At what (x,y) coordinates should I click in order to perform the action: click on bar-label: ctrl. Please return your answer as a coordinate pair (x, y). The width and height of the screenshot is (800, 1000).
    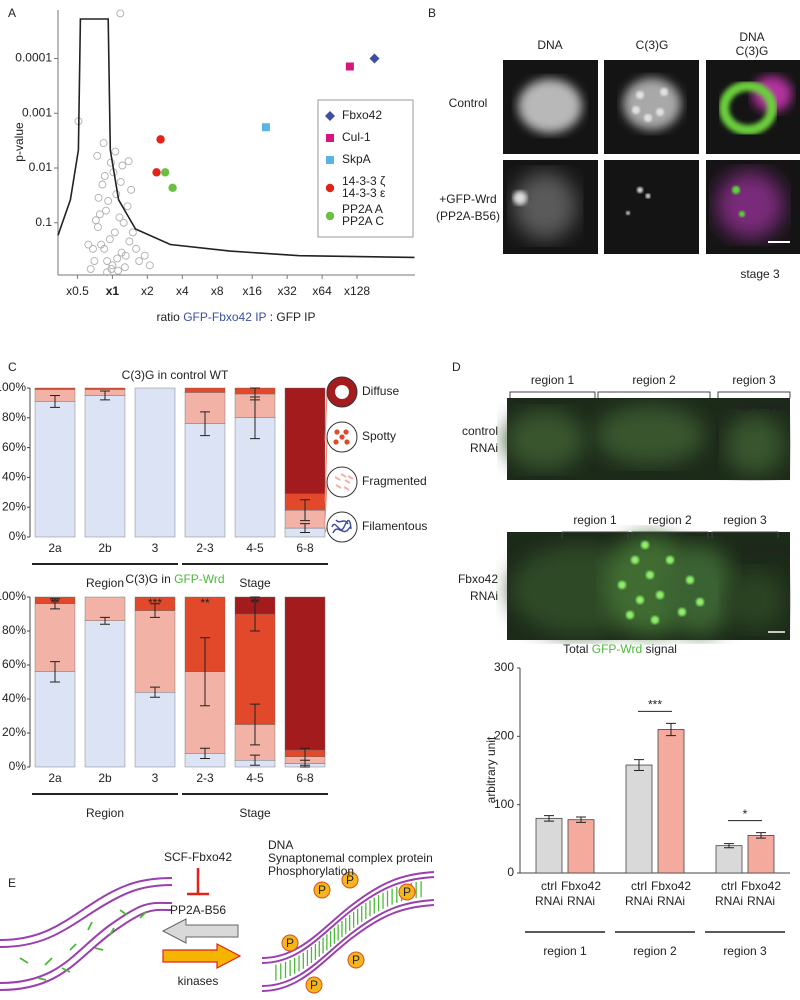
    Looking at the image, I should click on (729, 886).